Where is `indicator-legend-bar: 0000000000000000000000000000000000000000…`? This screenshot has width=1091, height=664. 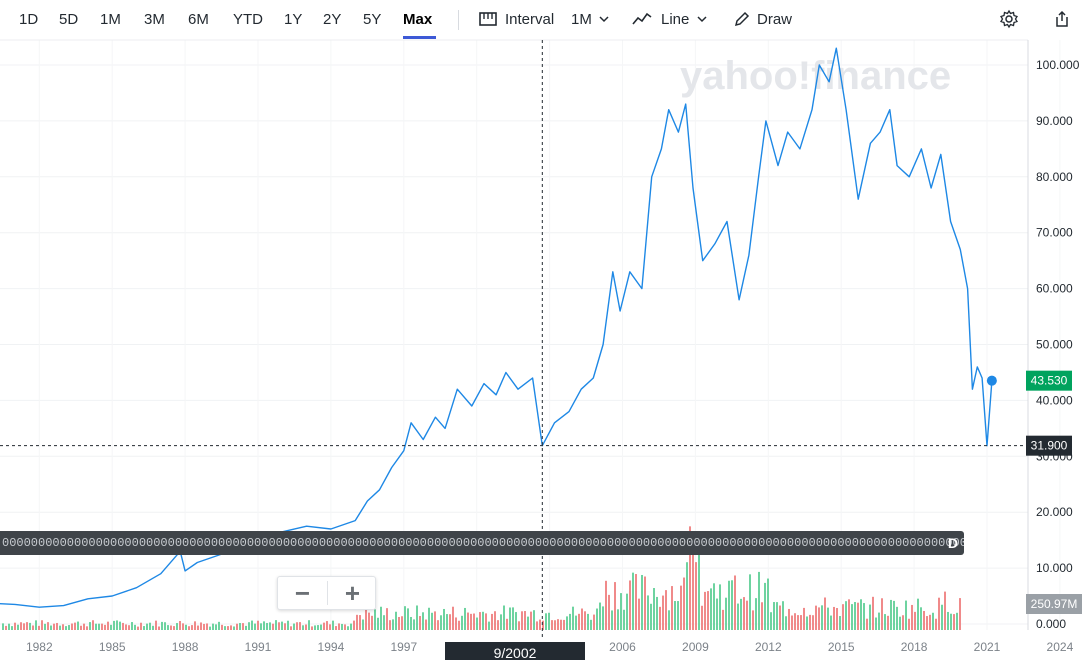 indicator-legend-bar: 0000000000000000000000000000000000000000… is located at coordinates (482, 543).